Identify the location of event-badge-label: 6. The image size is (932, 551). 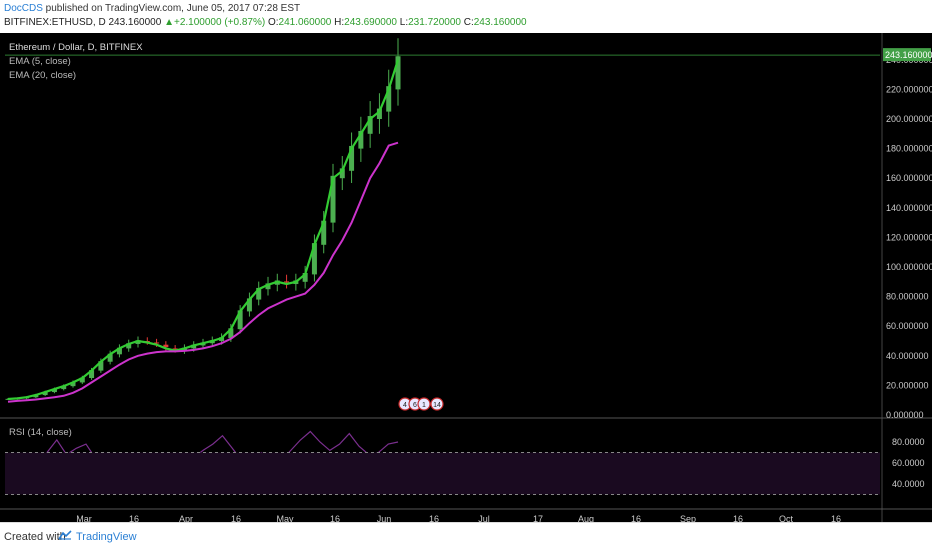
(415, 405).